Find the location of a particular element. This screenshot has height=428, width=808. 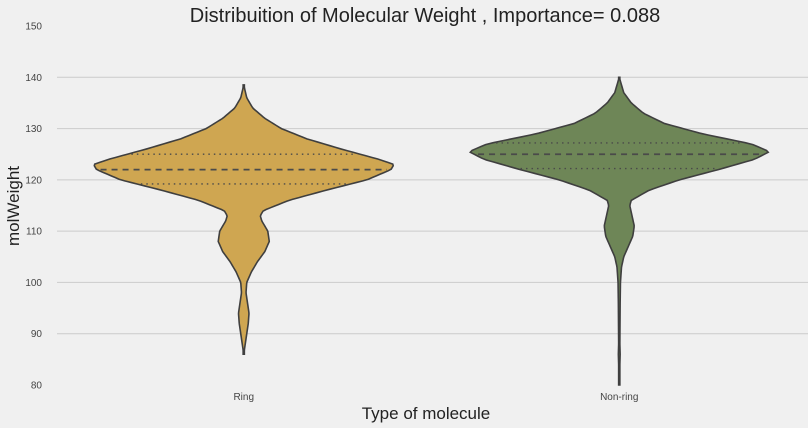

y-tick-label: 110 is located at coordinates (34, 232).